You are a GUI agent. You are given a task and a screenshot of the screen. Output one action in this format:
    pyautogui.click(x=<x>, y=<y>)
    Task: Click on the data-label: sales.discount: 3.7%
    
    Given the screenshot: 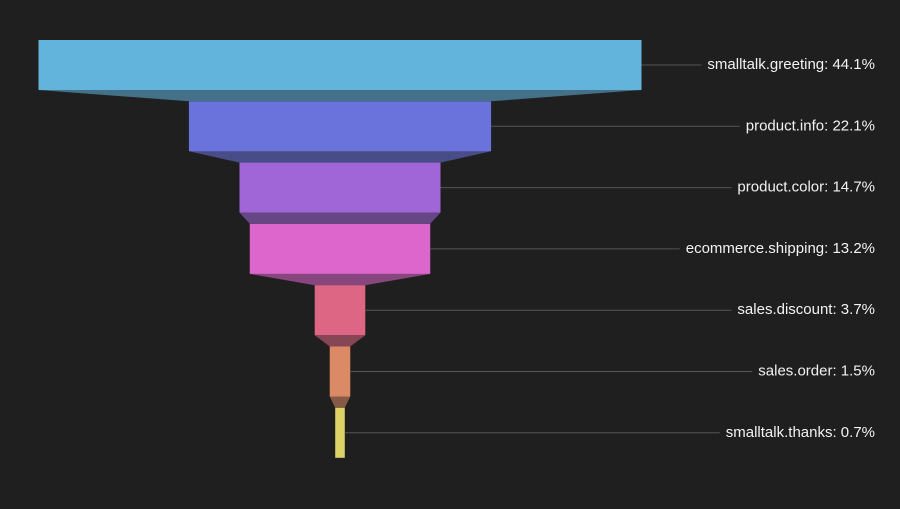 What is the action you would take?
    pyautogui.click(x=806, y=309)
    